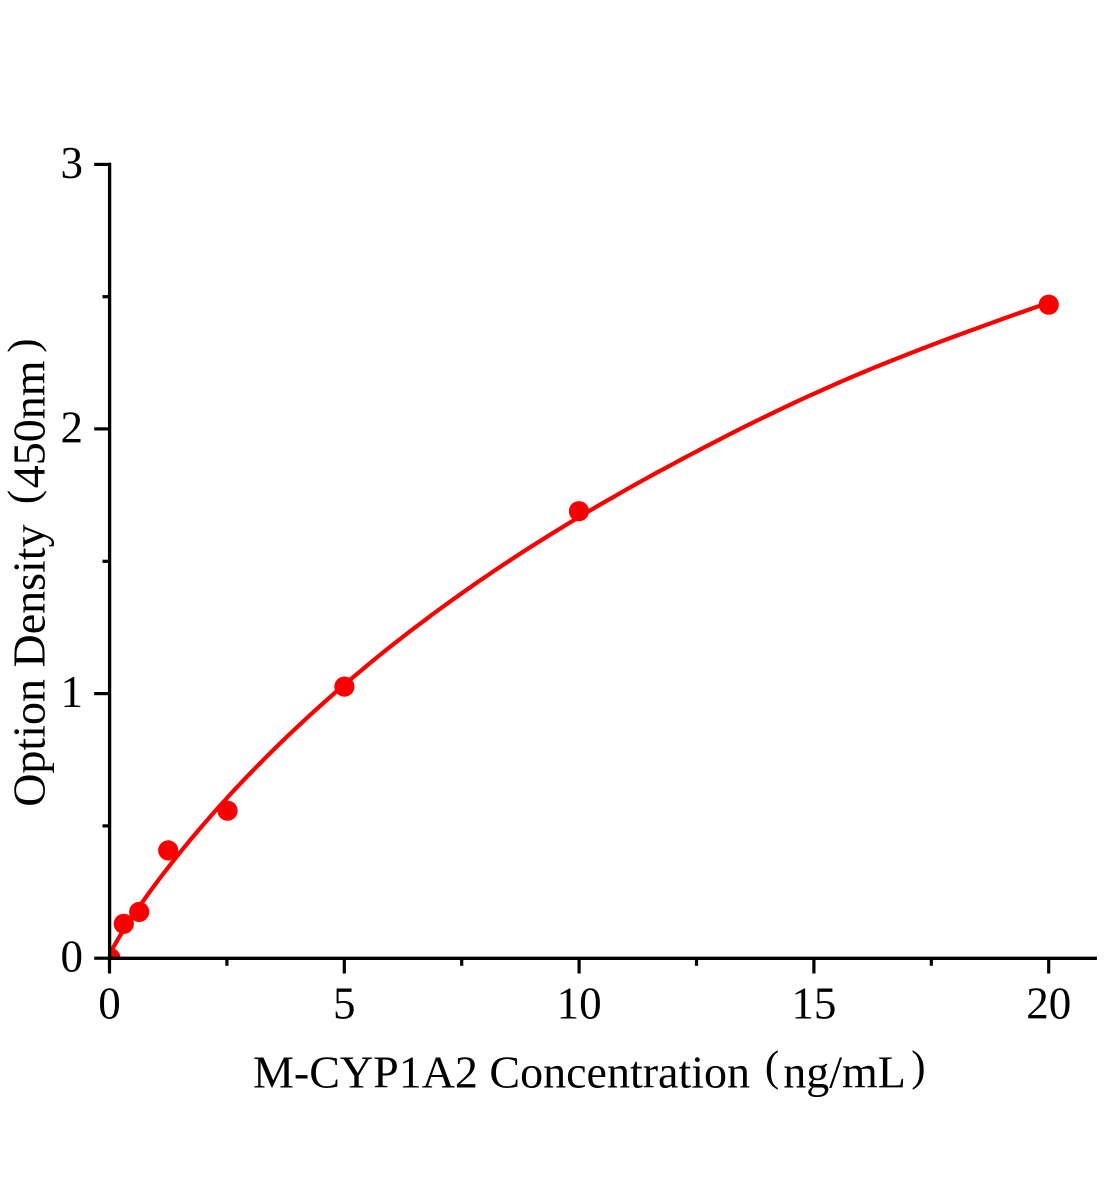 This screenshot has width=1104, height=1200. Describe the element at coordinates (29, 424) in the screenshot. I see `svg-text: 450nm` at that location.